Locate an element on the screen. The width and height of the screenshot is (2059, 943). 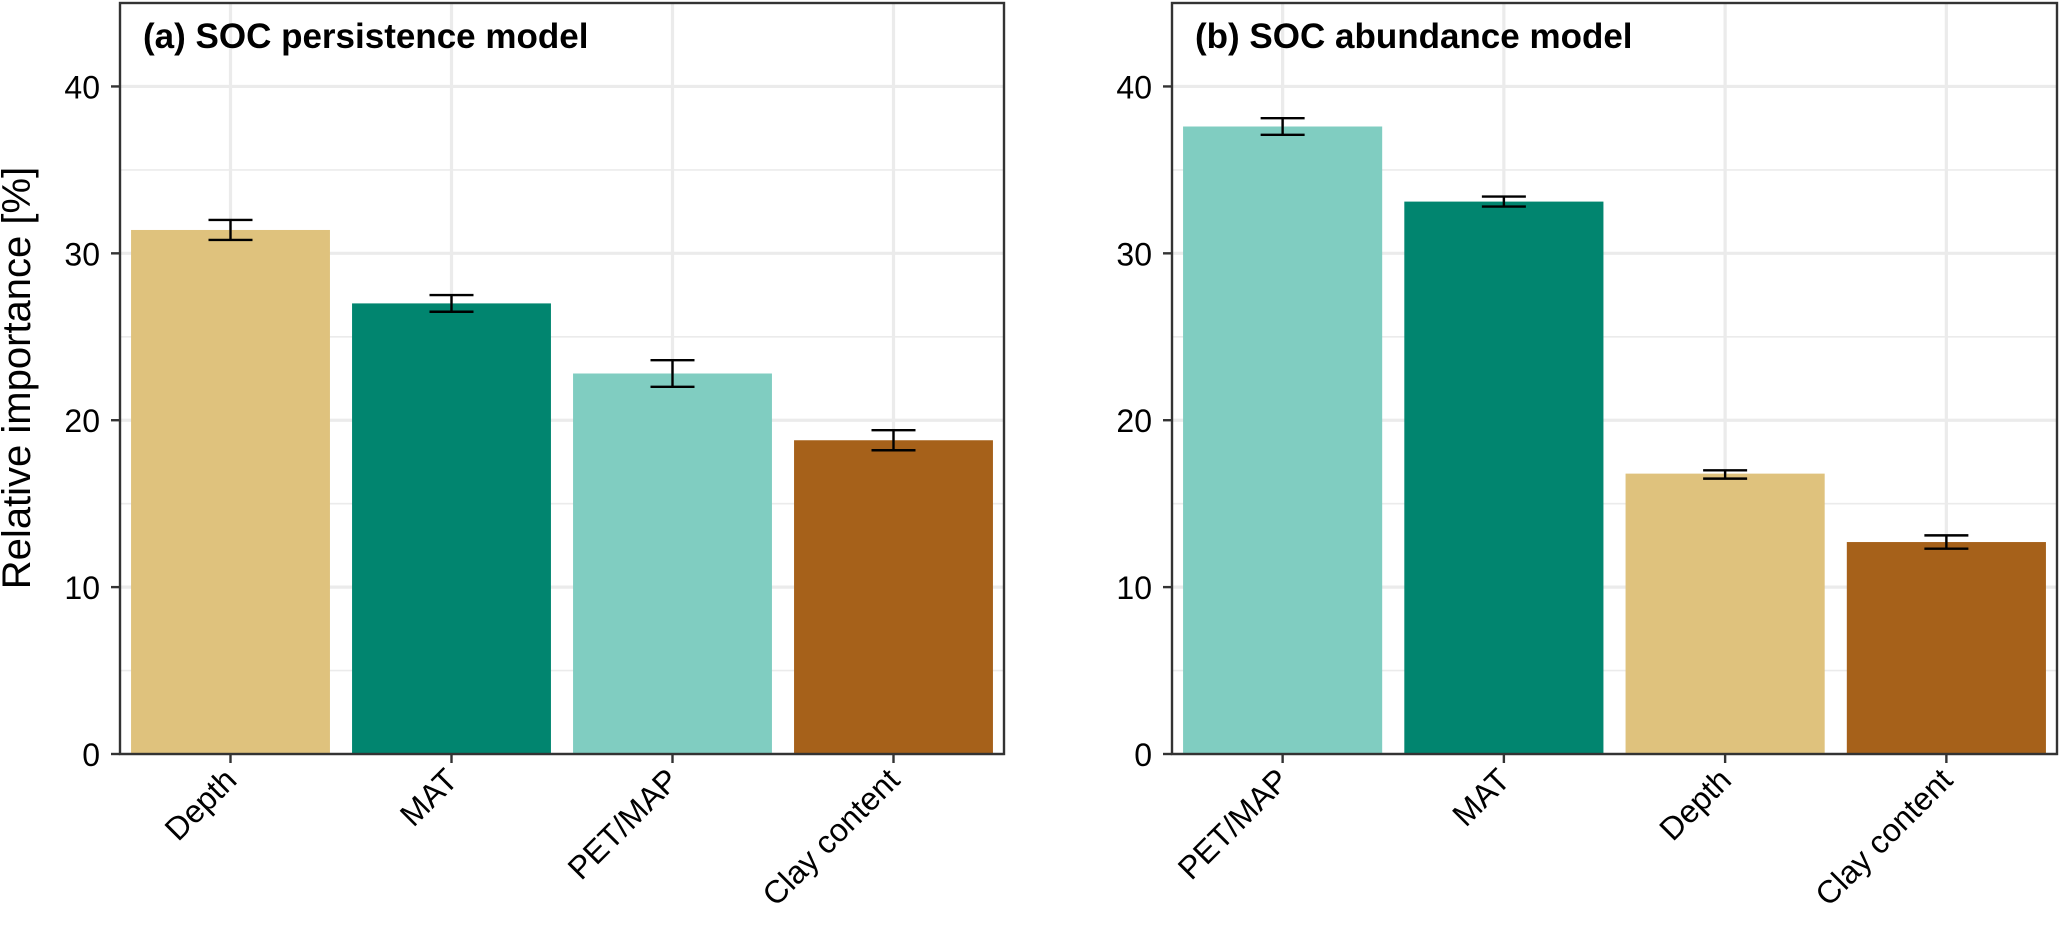
panel-title: (a) SOC persistence model is located at coordinates (365, 36).